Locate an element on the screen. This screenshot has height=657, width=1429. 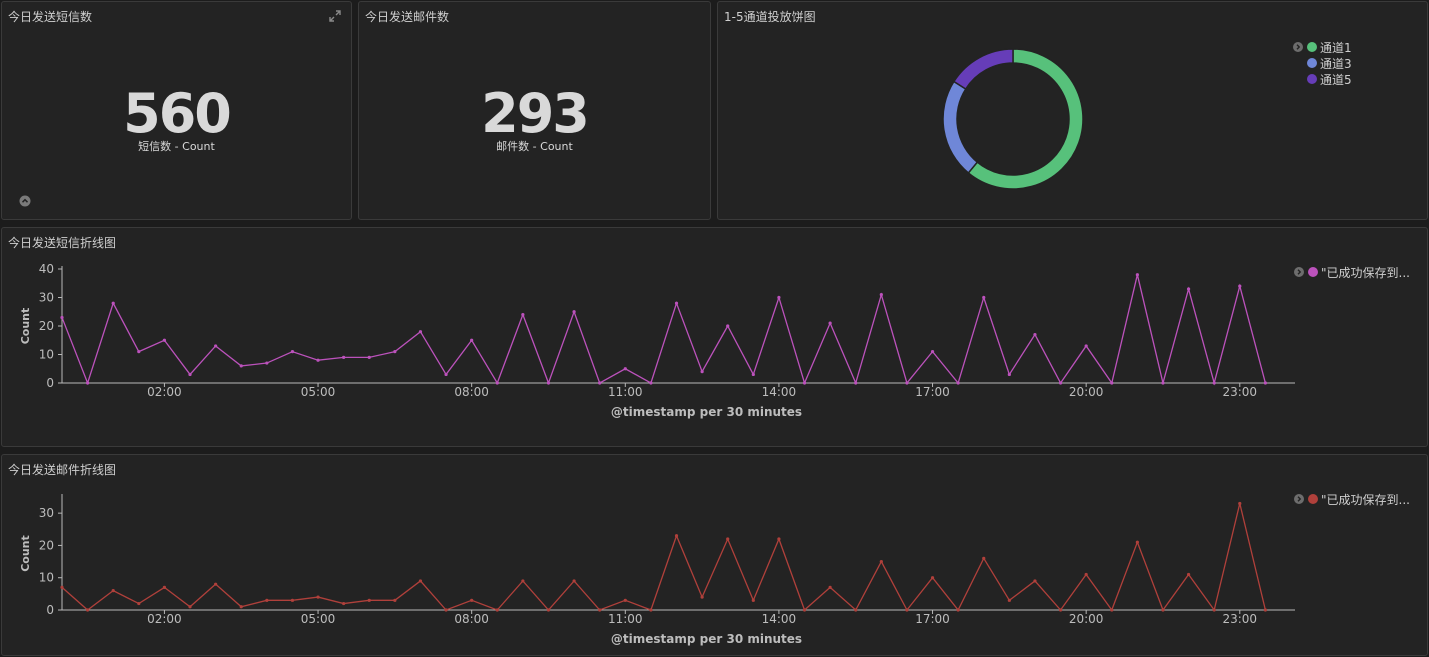
expand-icon is located at coordinates (335, 16).